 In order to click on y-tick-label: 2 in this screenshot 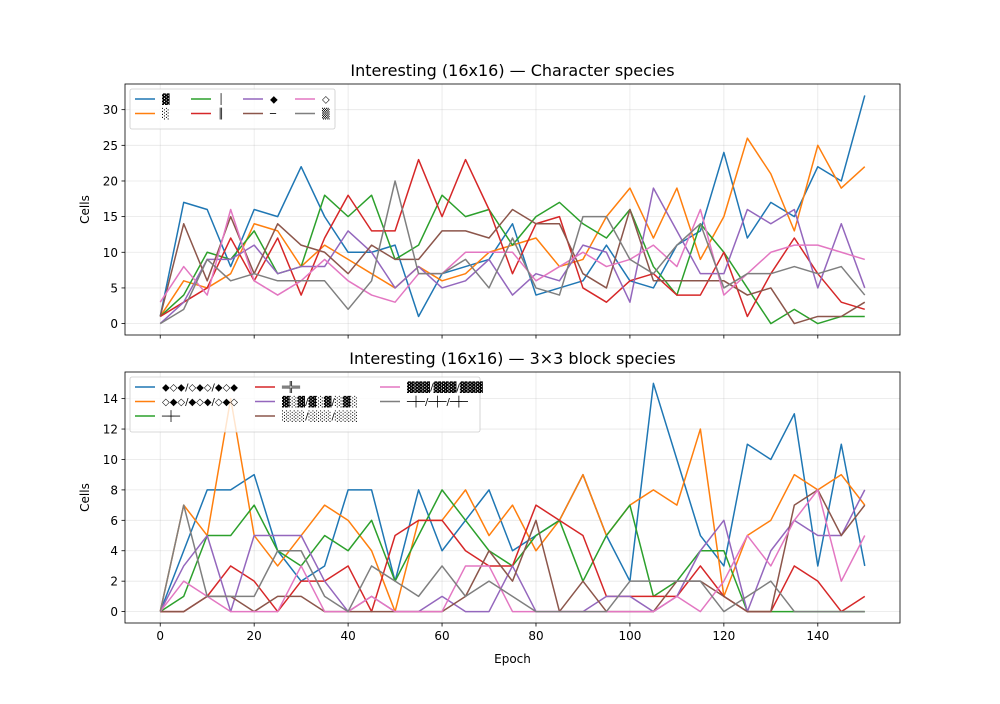, I will do `click(114, 582)`.